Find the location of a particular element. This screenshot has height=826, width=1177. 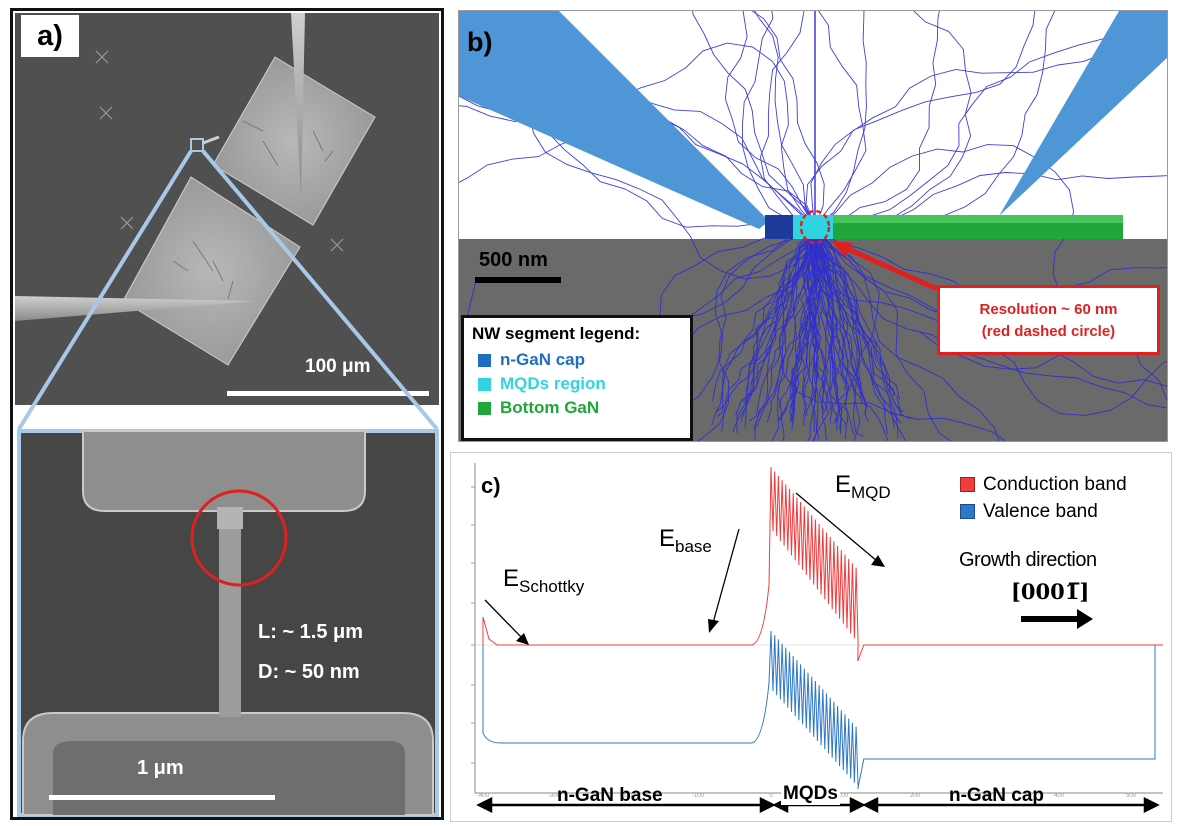

contact-pad-top is located at coordinates (294, 141).